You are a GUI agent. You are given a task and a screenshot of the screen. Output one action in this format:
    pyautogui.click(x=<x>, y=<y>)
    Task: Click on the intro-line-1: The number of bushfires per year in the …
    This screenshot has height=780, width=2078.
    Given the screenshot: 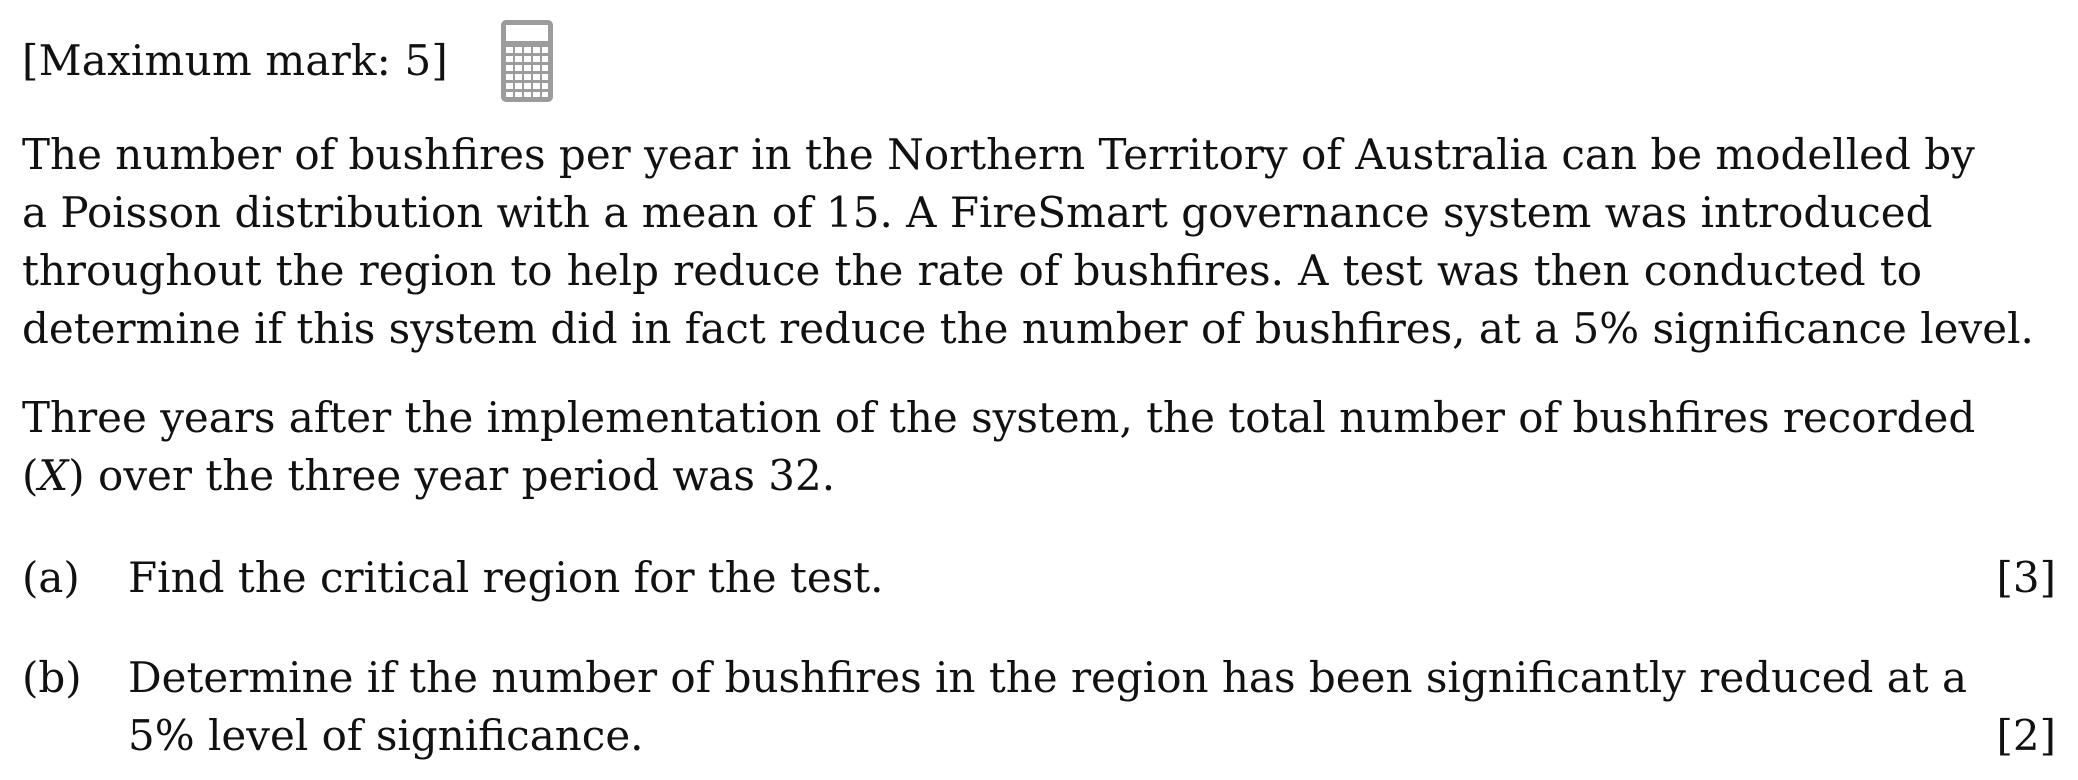 What is the action you would take?
    pyautogui.click(x=998, y=154)
    